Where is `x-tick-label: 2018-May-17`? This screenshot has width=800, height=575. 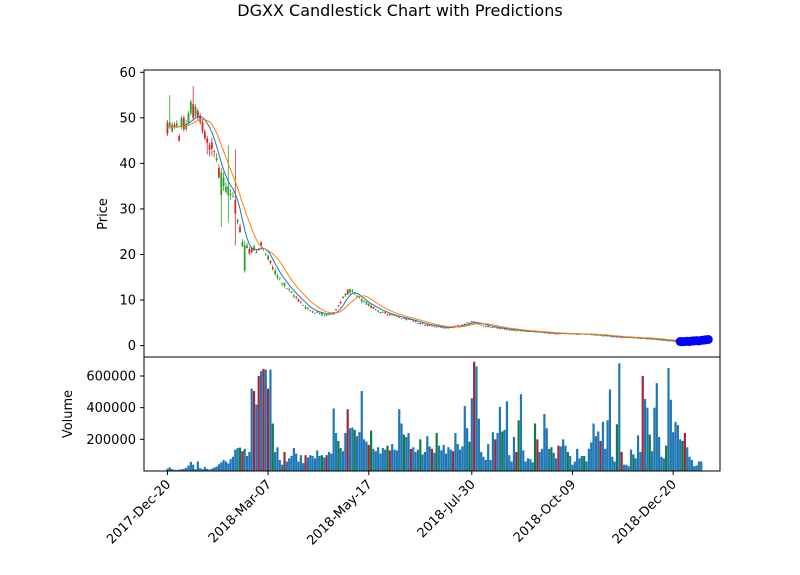
x-tick-label: 2018-May-17 is located at coordinates (339, 512).